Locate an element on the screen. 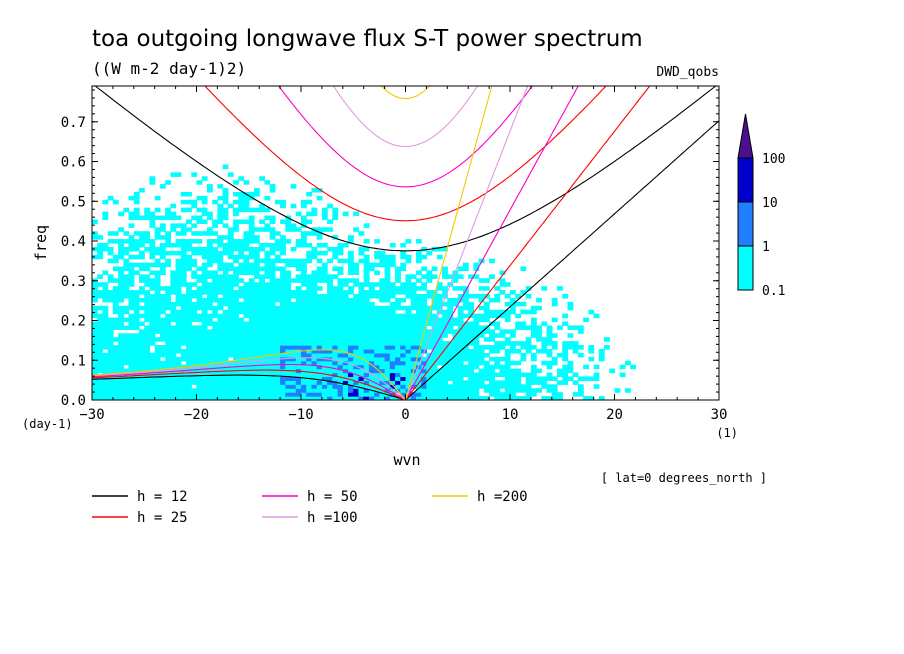 This screenshot has height=654, width=904. x-axis-label: wvn is located at coordinates (406, 460).